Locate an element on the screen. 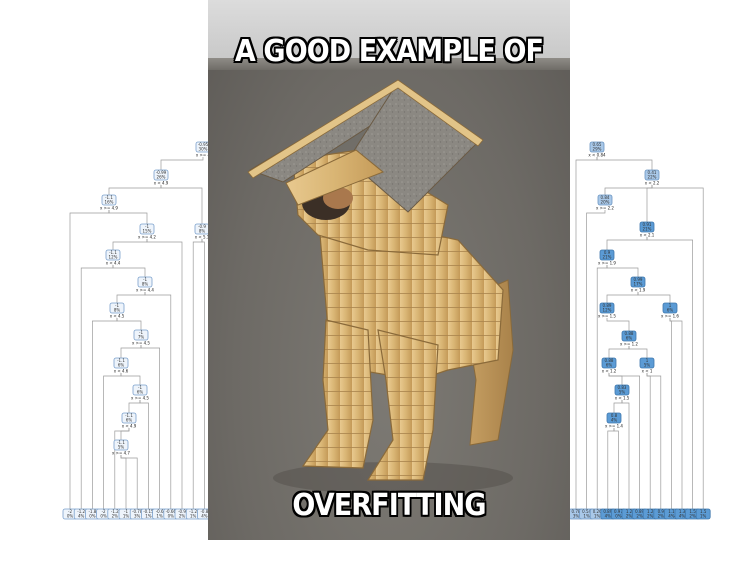  node-value: 1.2 is located at coordinates (629, 511).